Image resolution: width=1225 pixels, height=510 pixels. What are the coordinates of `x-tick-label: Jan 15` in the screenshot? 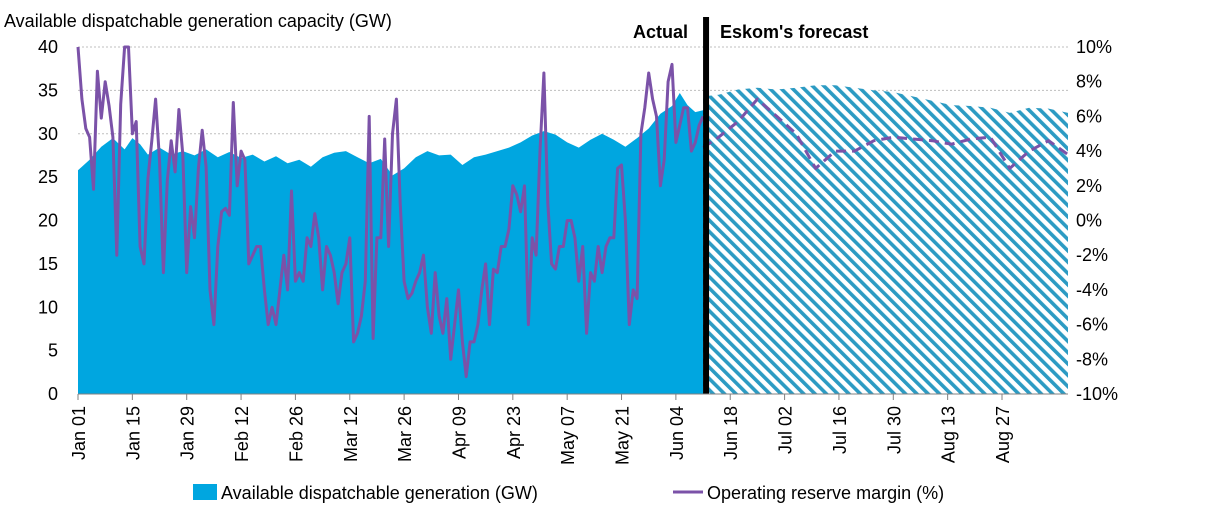 It's located at (133, 433).